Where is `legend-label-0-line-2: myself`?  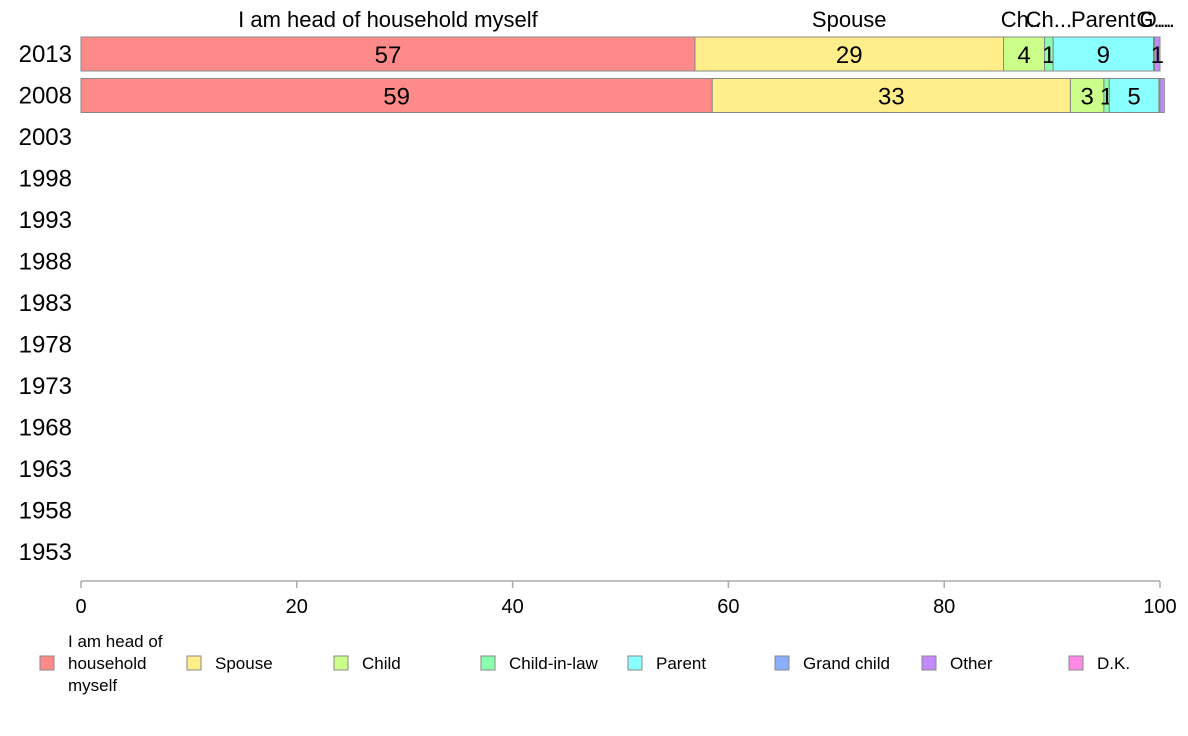
legend-label-0-line-2: myself is located at coordinates (92, 685).